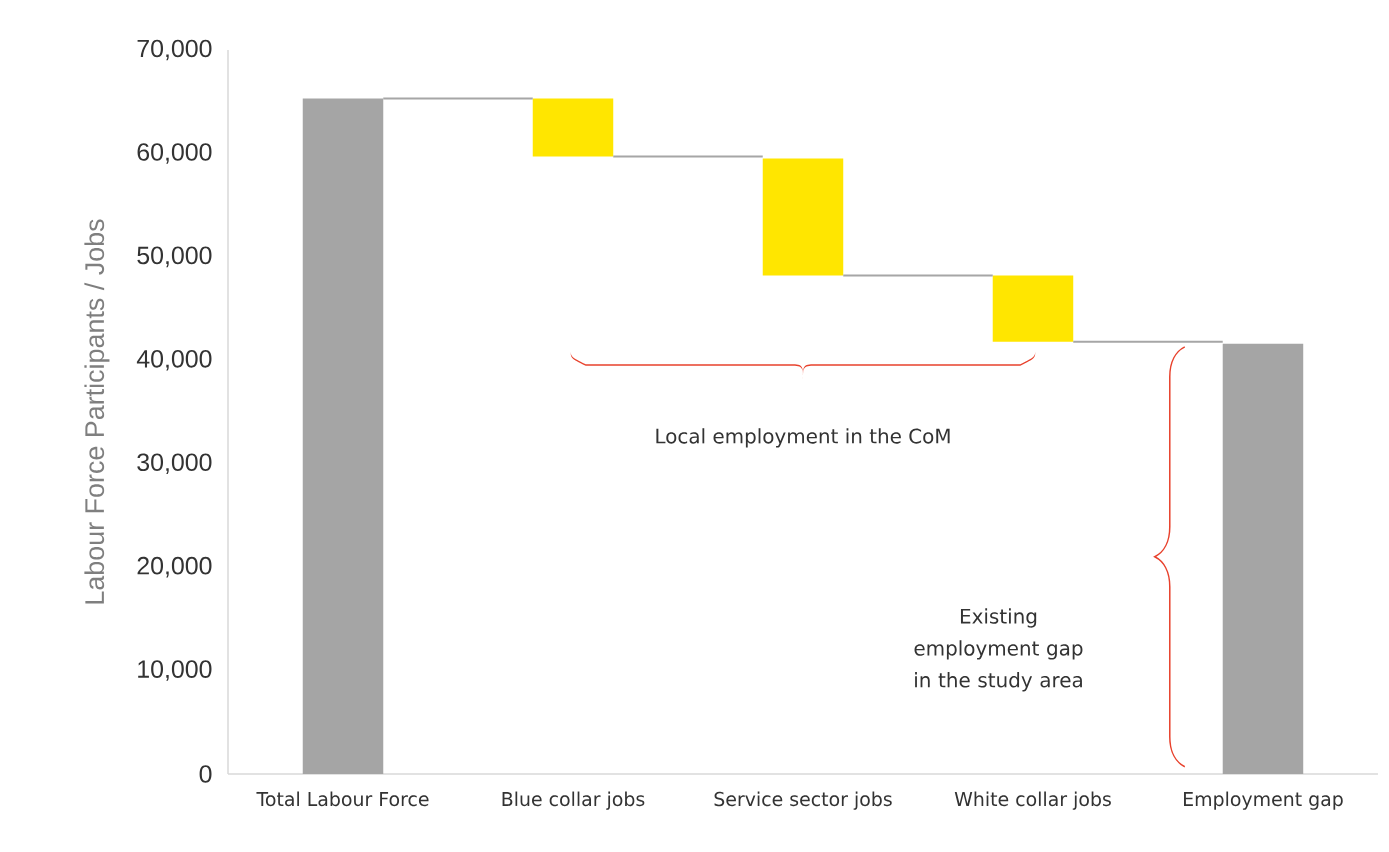 This screenshot has width=1389, height=852. What do you see at coordinates (205, 774) in the screenshot?
I see `y-tick-label: 0` at bounding box center [205, 774].